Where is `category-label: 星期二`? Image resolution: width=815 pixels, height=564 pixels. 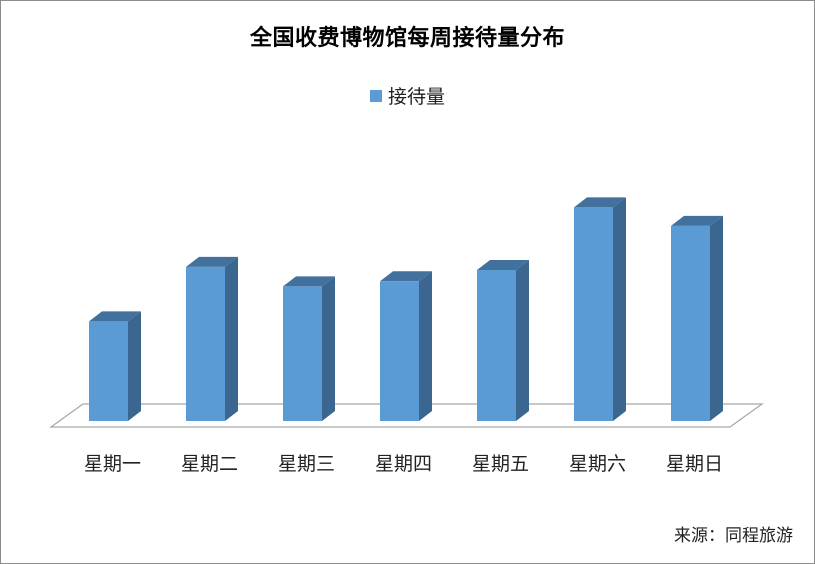 category-label: 星期二 is located at coordinates (209, 464).